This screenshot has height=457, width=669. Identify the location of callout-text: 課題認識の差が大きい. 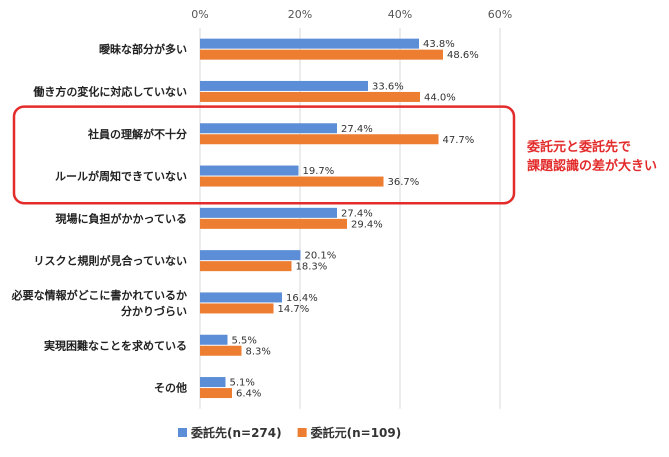
(592, 166).